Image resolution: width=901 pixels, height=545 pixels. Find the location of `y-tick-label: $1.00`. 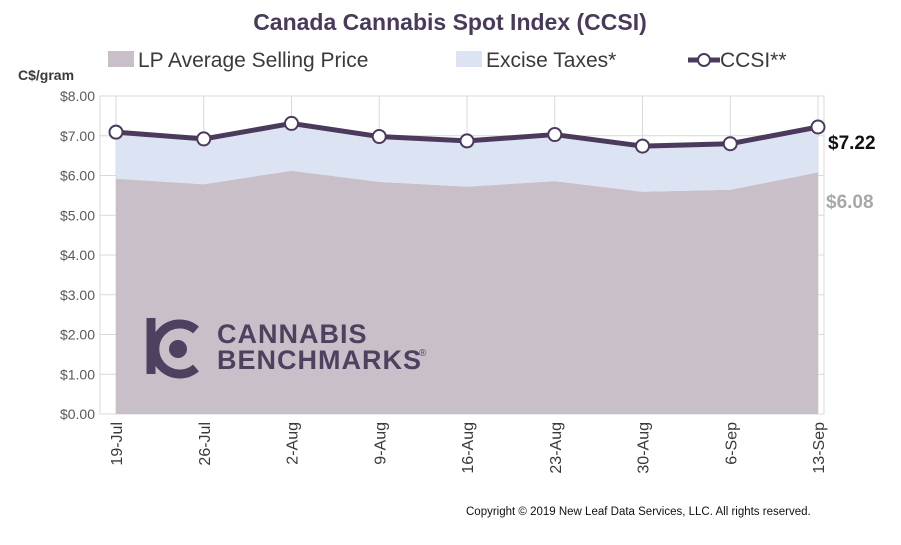

y-tick-label: $1.00 is located at coordinates (77, 374).